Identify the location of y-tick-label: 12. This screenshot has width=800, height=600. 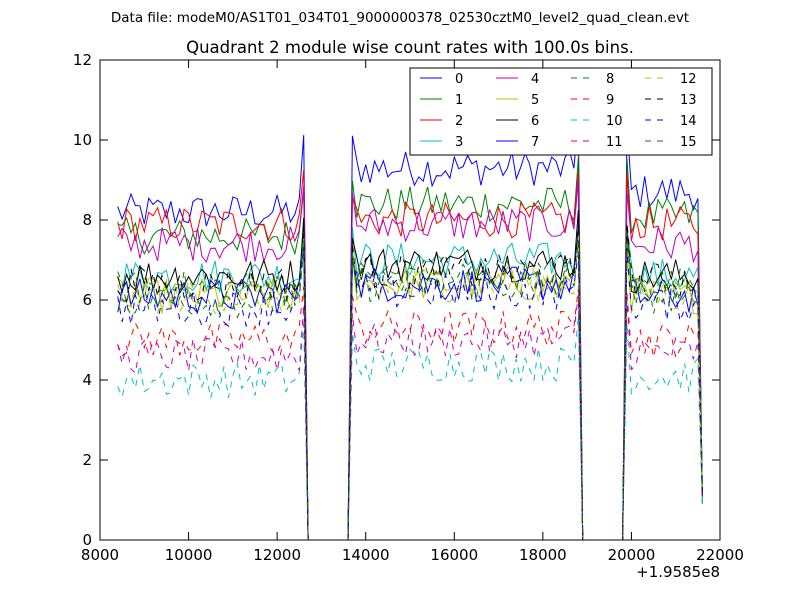
(82, 60).